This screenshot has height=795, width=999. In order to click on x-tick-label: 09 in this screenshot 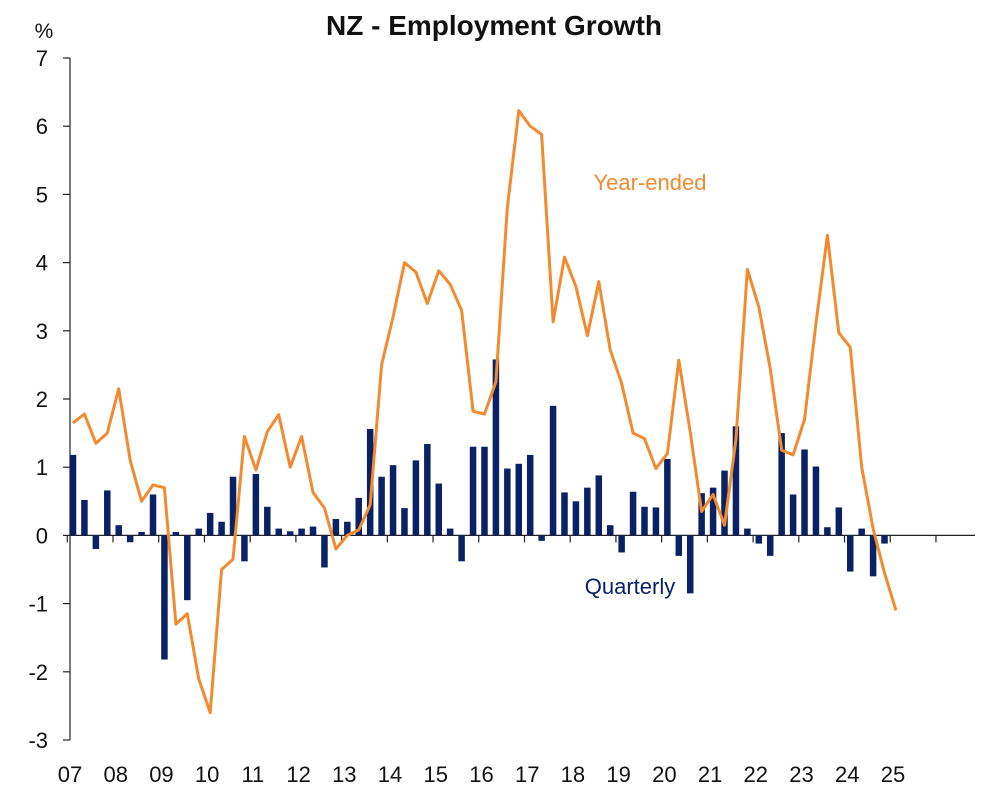, I will do `click(161, 774)`.